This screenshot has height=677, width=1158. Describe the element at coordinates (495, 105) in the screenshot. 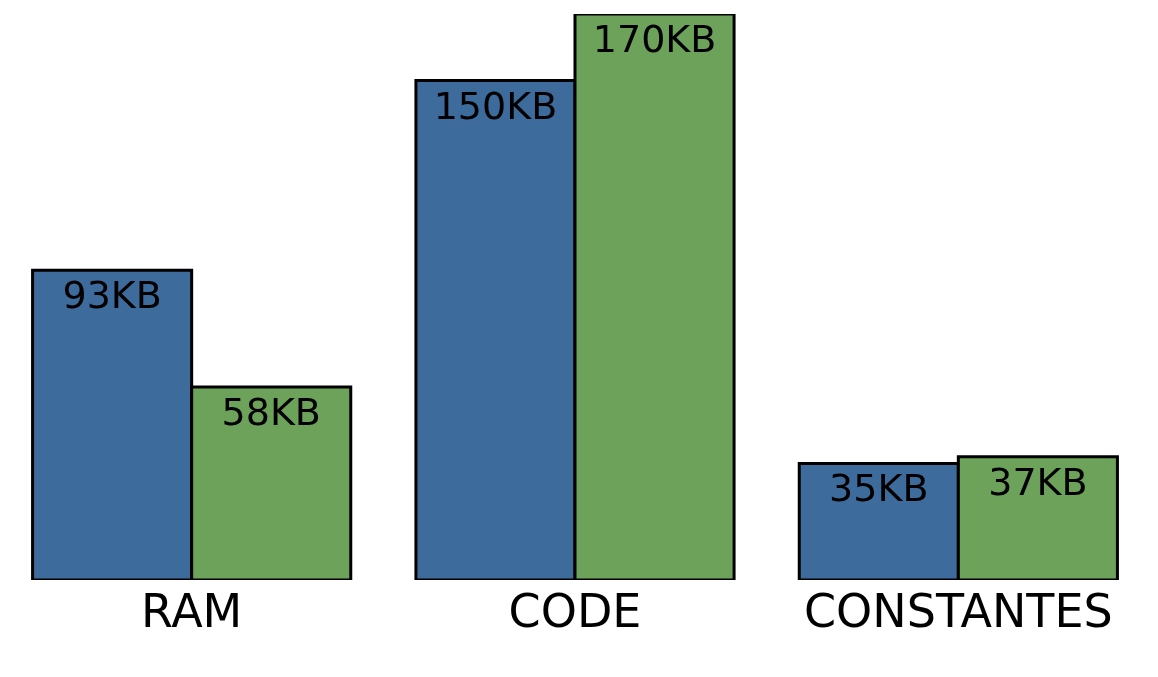

I see `data-label: 150KB` at that location.